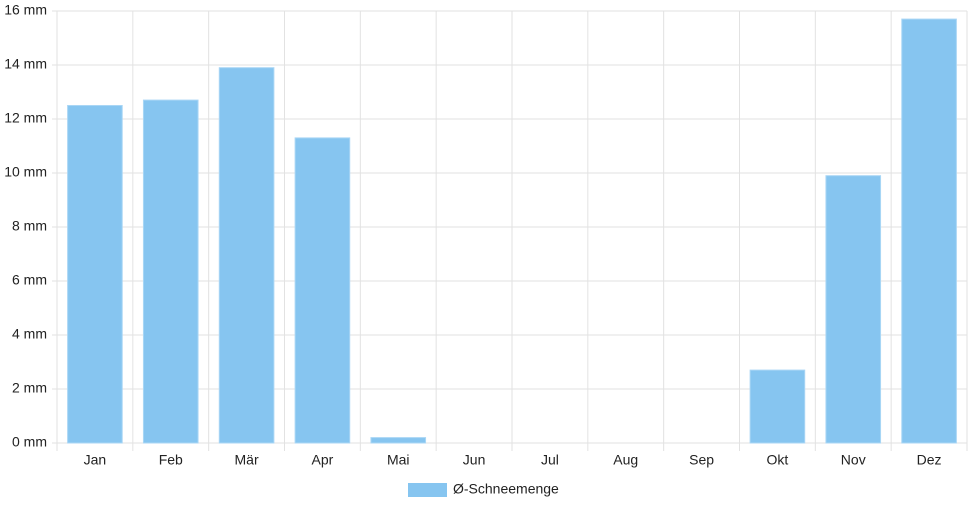 The image size is (968, 508). Describe the element at coordinates (550, 460) in the screenshot. I see `x-tick-label: Jul` at that location.